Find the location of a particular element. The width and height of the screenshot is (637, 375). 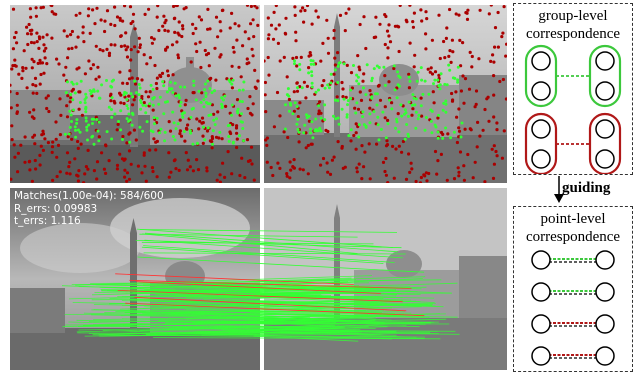

point-level-correspondence-box: point-level correspondence is located at coordinates (573, 289).